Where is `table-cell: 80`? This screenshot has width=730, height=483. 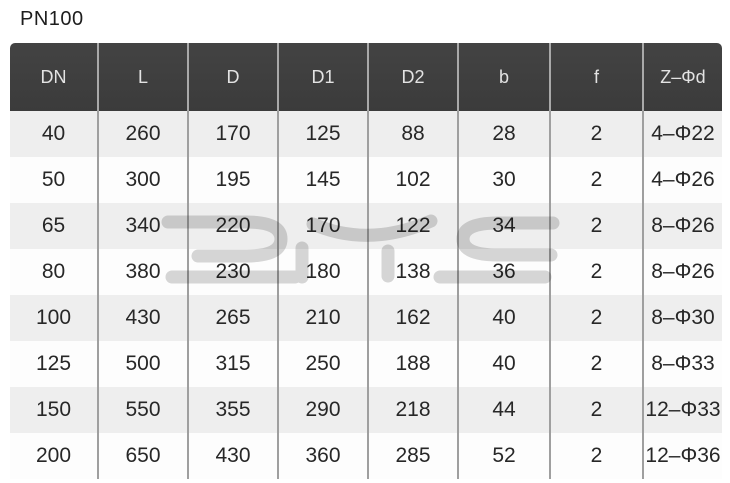 table-cell: 80 is located at coordinates (54, 272).